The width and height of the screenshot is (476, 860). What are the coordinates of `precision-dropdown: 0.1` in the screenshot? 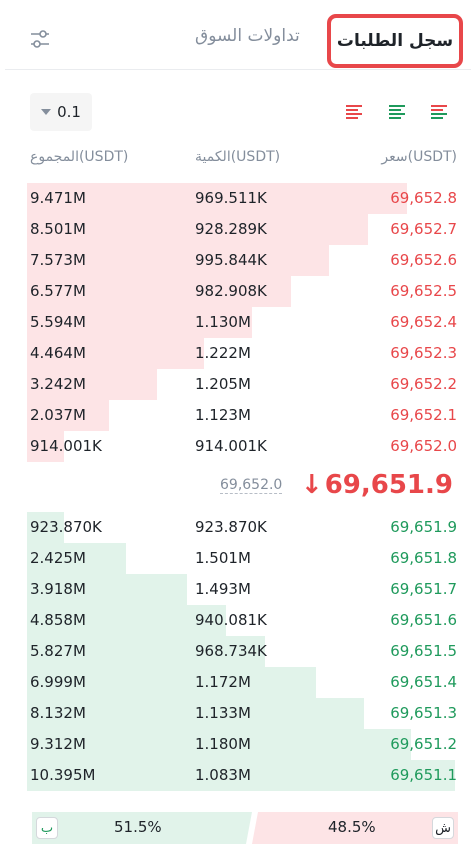 It's located at (61, 112).